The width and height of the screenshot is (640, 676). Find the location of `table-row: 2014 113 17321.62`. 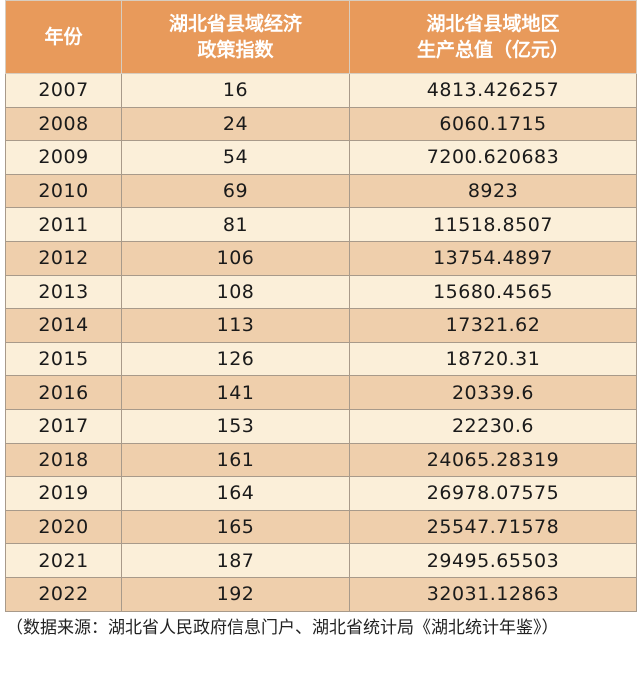

table-row: 2014 113 17321.62 is located at coordinates (321, 325).